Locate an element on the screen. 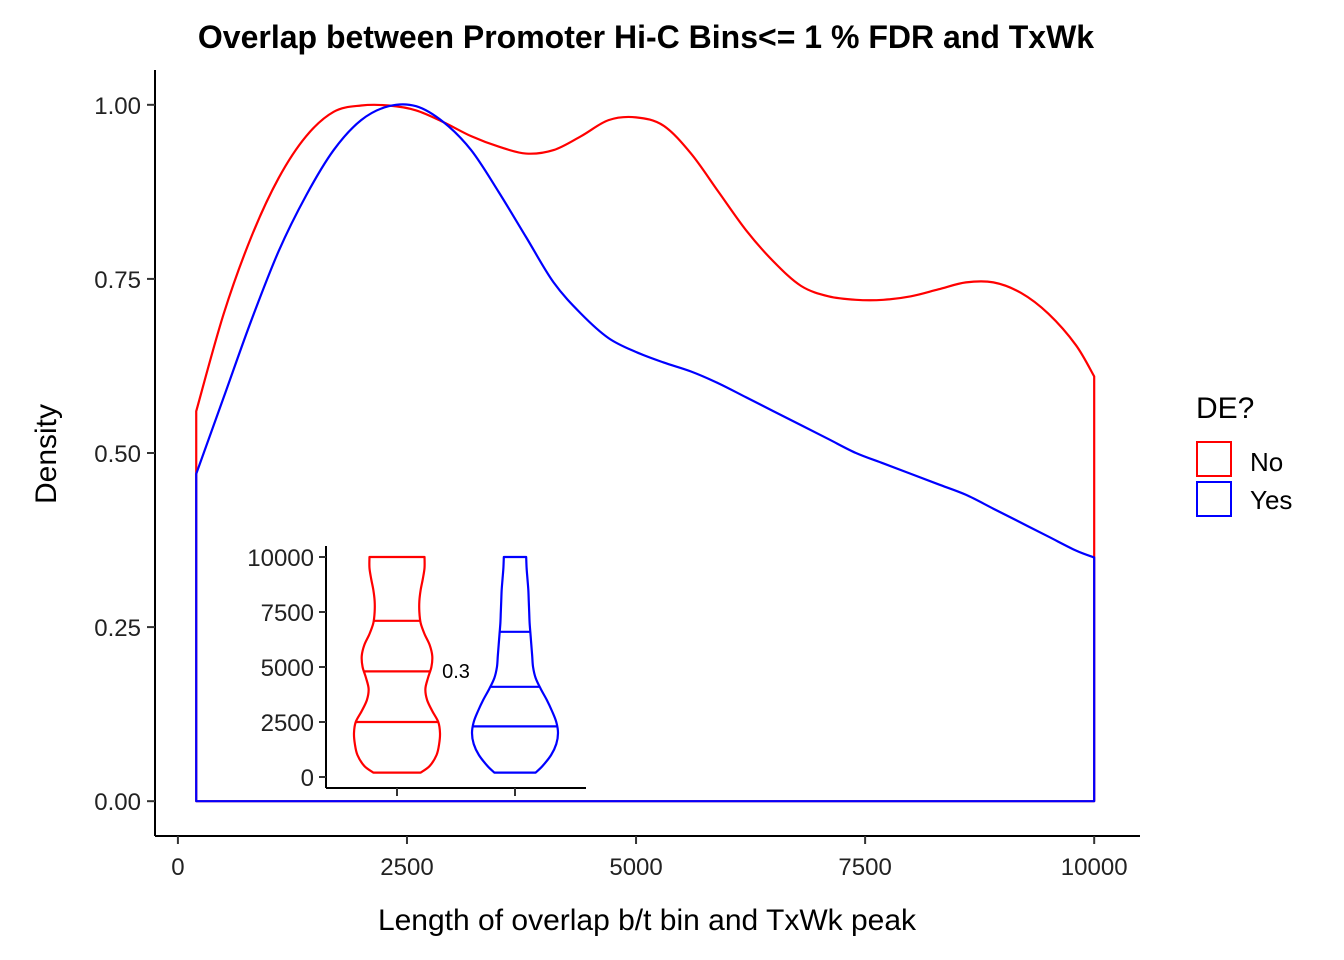 Image resolution: width=1344 pixels, height=960 pixels. y-axis-ticks: 0.00 0.25 0.50 0.75 1.00 is located at coordinates (124, 454).